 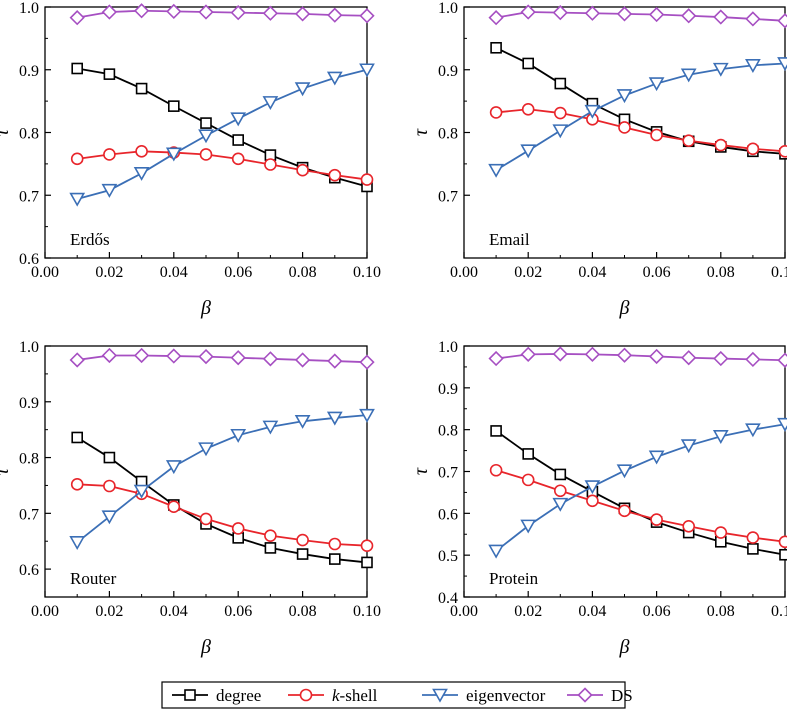 I want to click on x-tick-label: 0.06, so click(x=657, y=272).